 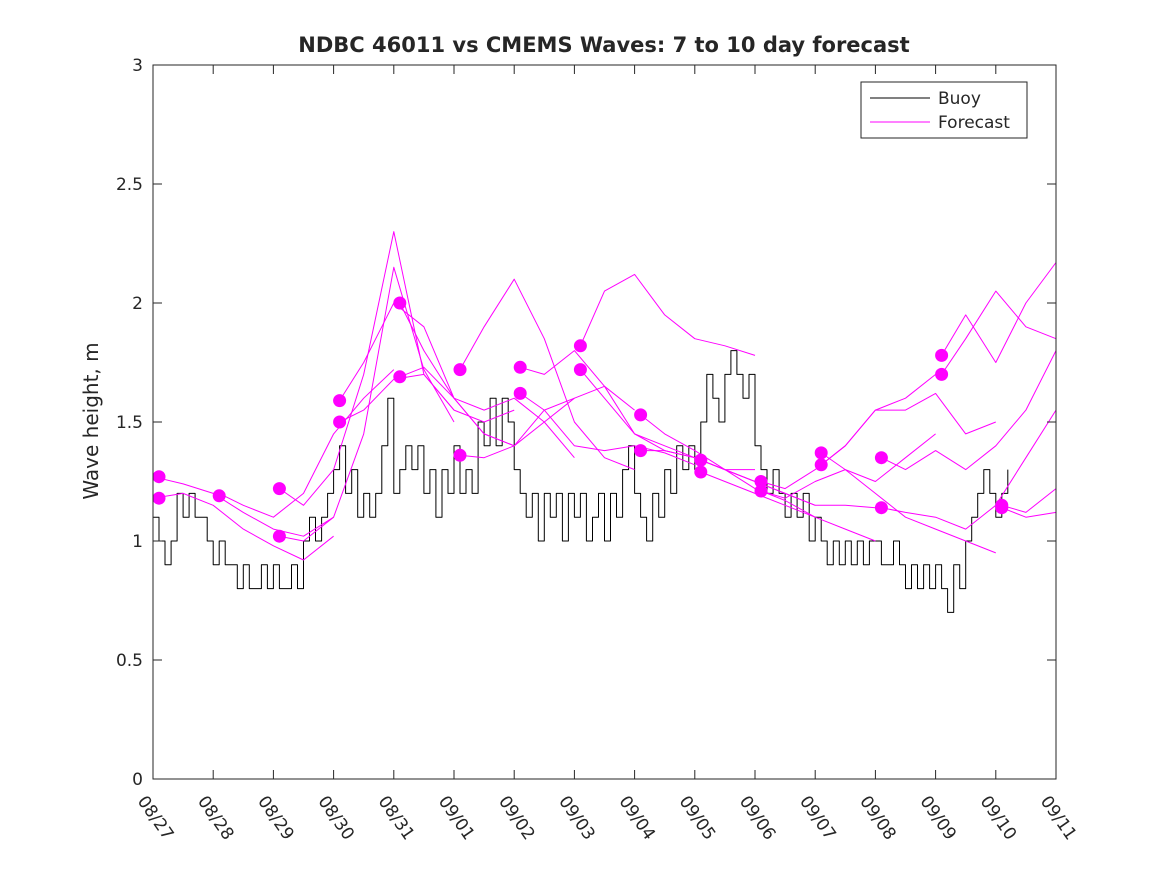 I want to click on y-tick-label: 2.5, so click(x=129, y=185).